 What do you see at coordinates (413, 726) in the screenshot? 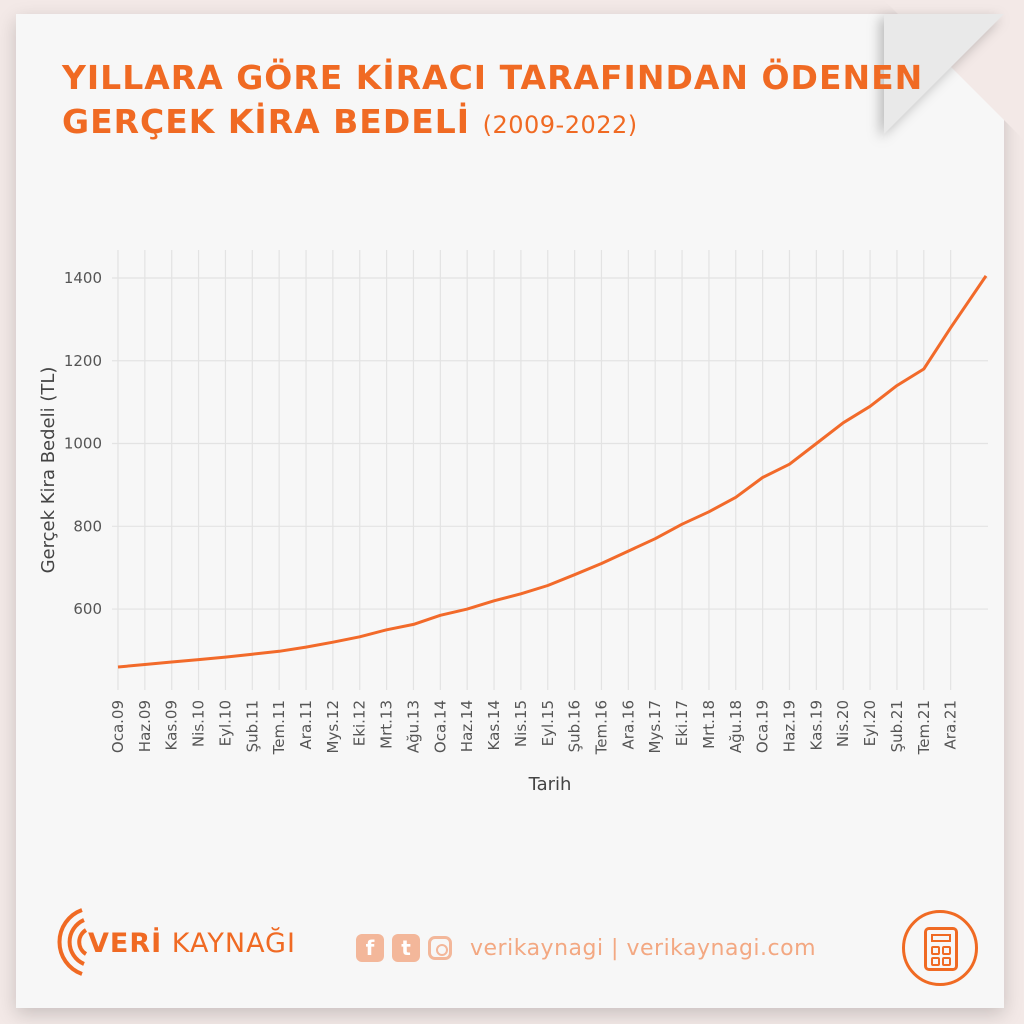
I see `x-tick-label: Ağu.13` at bounding box center [413, 726].